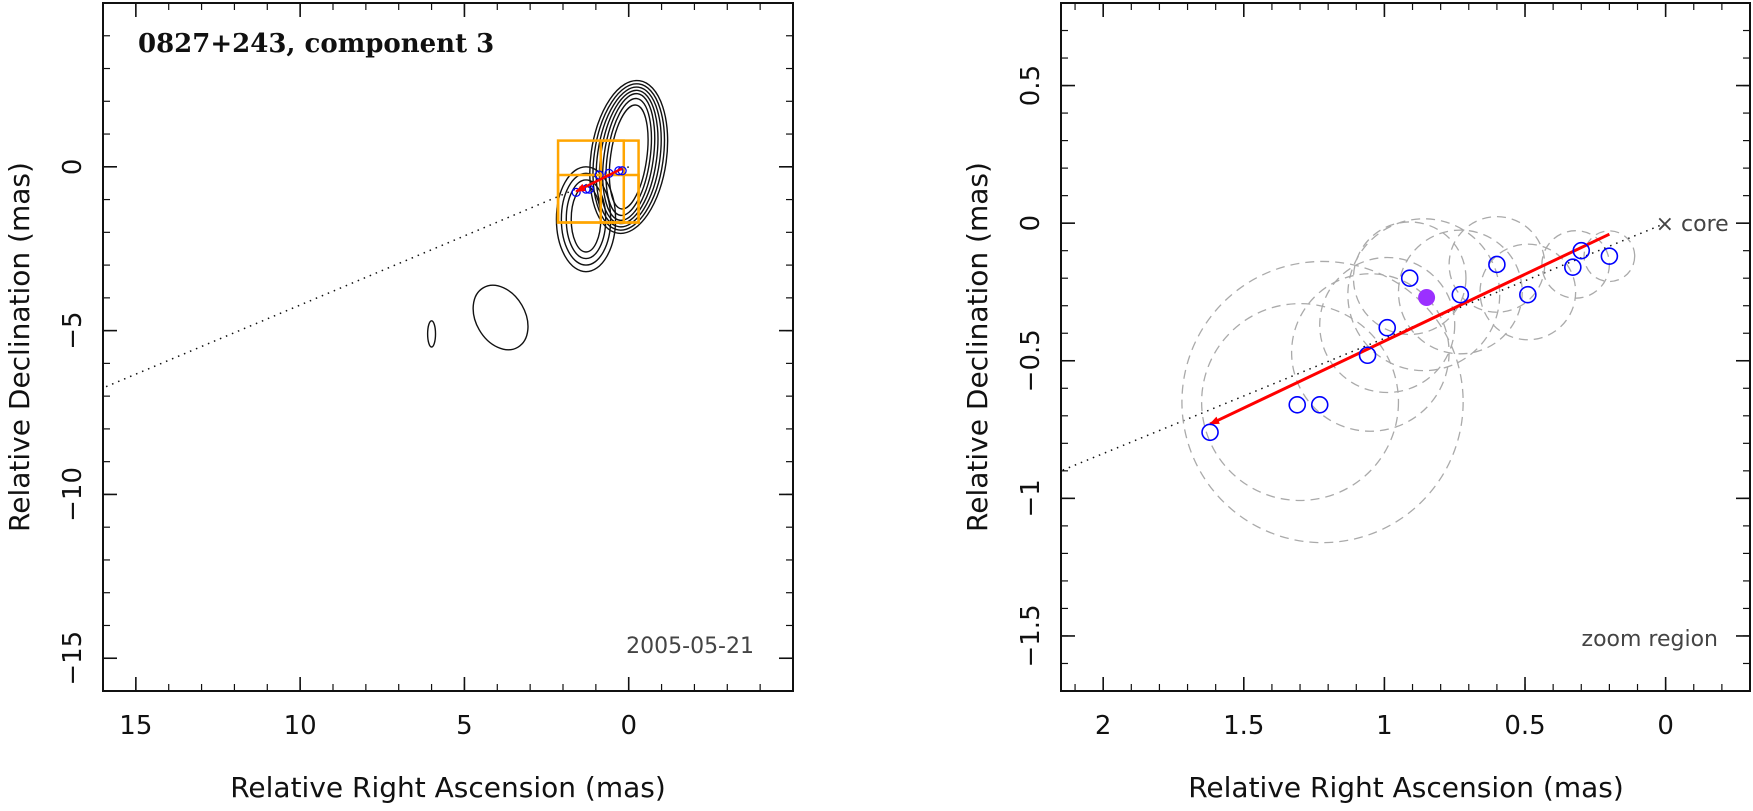 This screenshot has width=1753, height=811. What do you see at coordinates (73, 658) in the screenshot?
I see `y-tick-label: −15` at bounding box center [73, 658].